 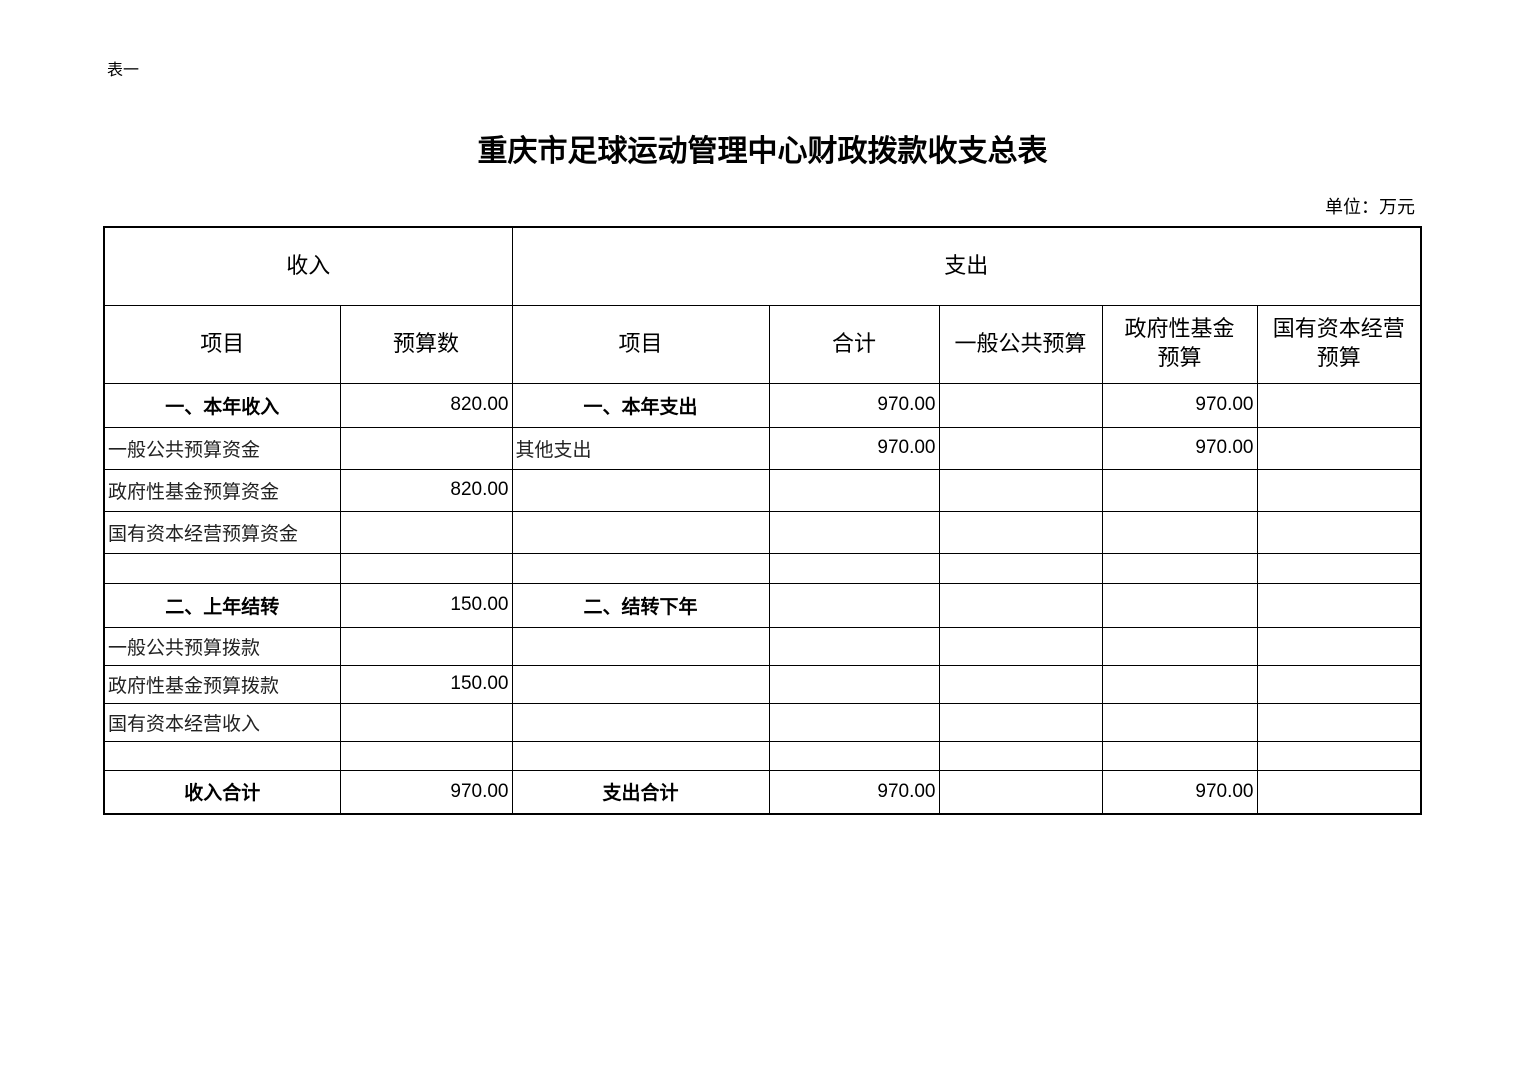 I want to click on group-row: 收入 支出, so click(x=762, y=266).